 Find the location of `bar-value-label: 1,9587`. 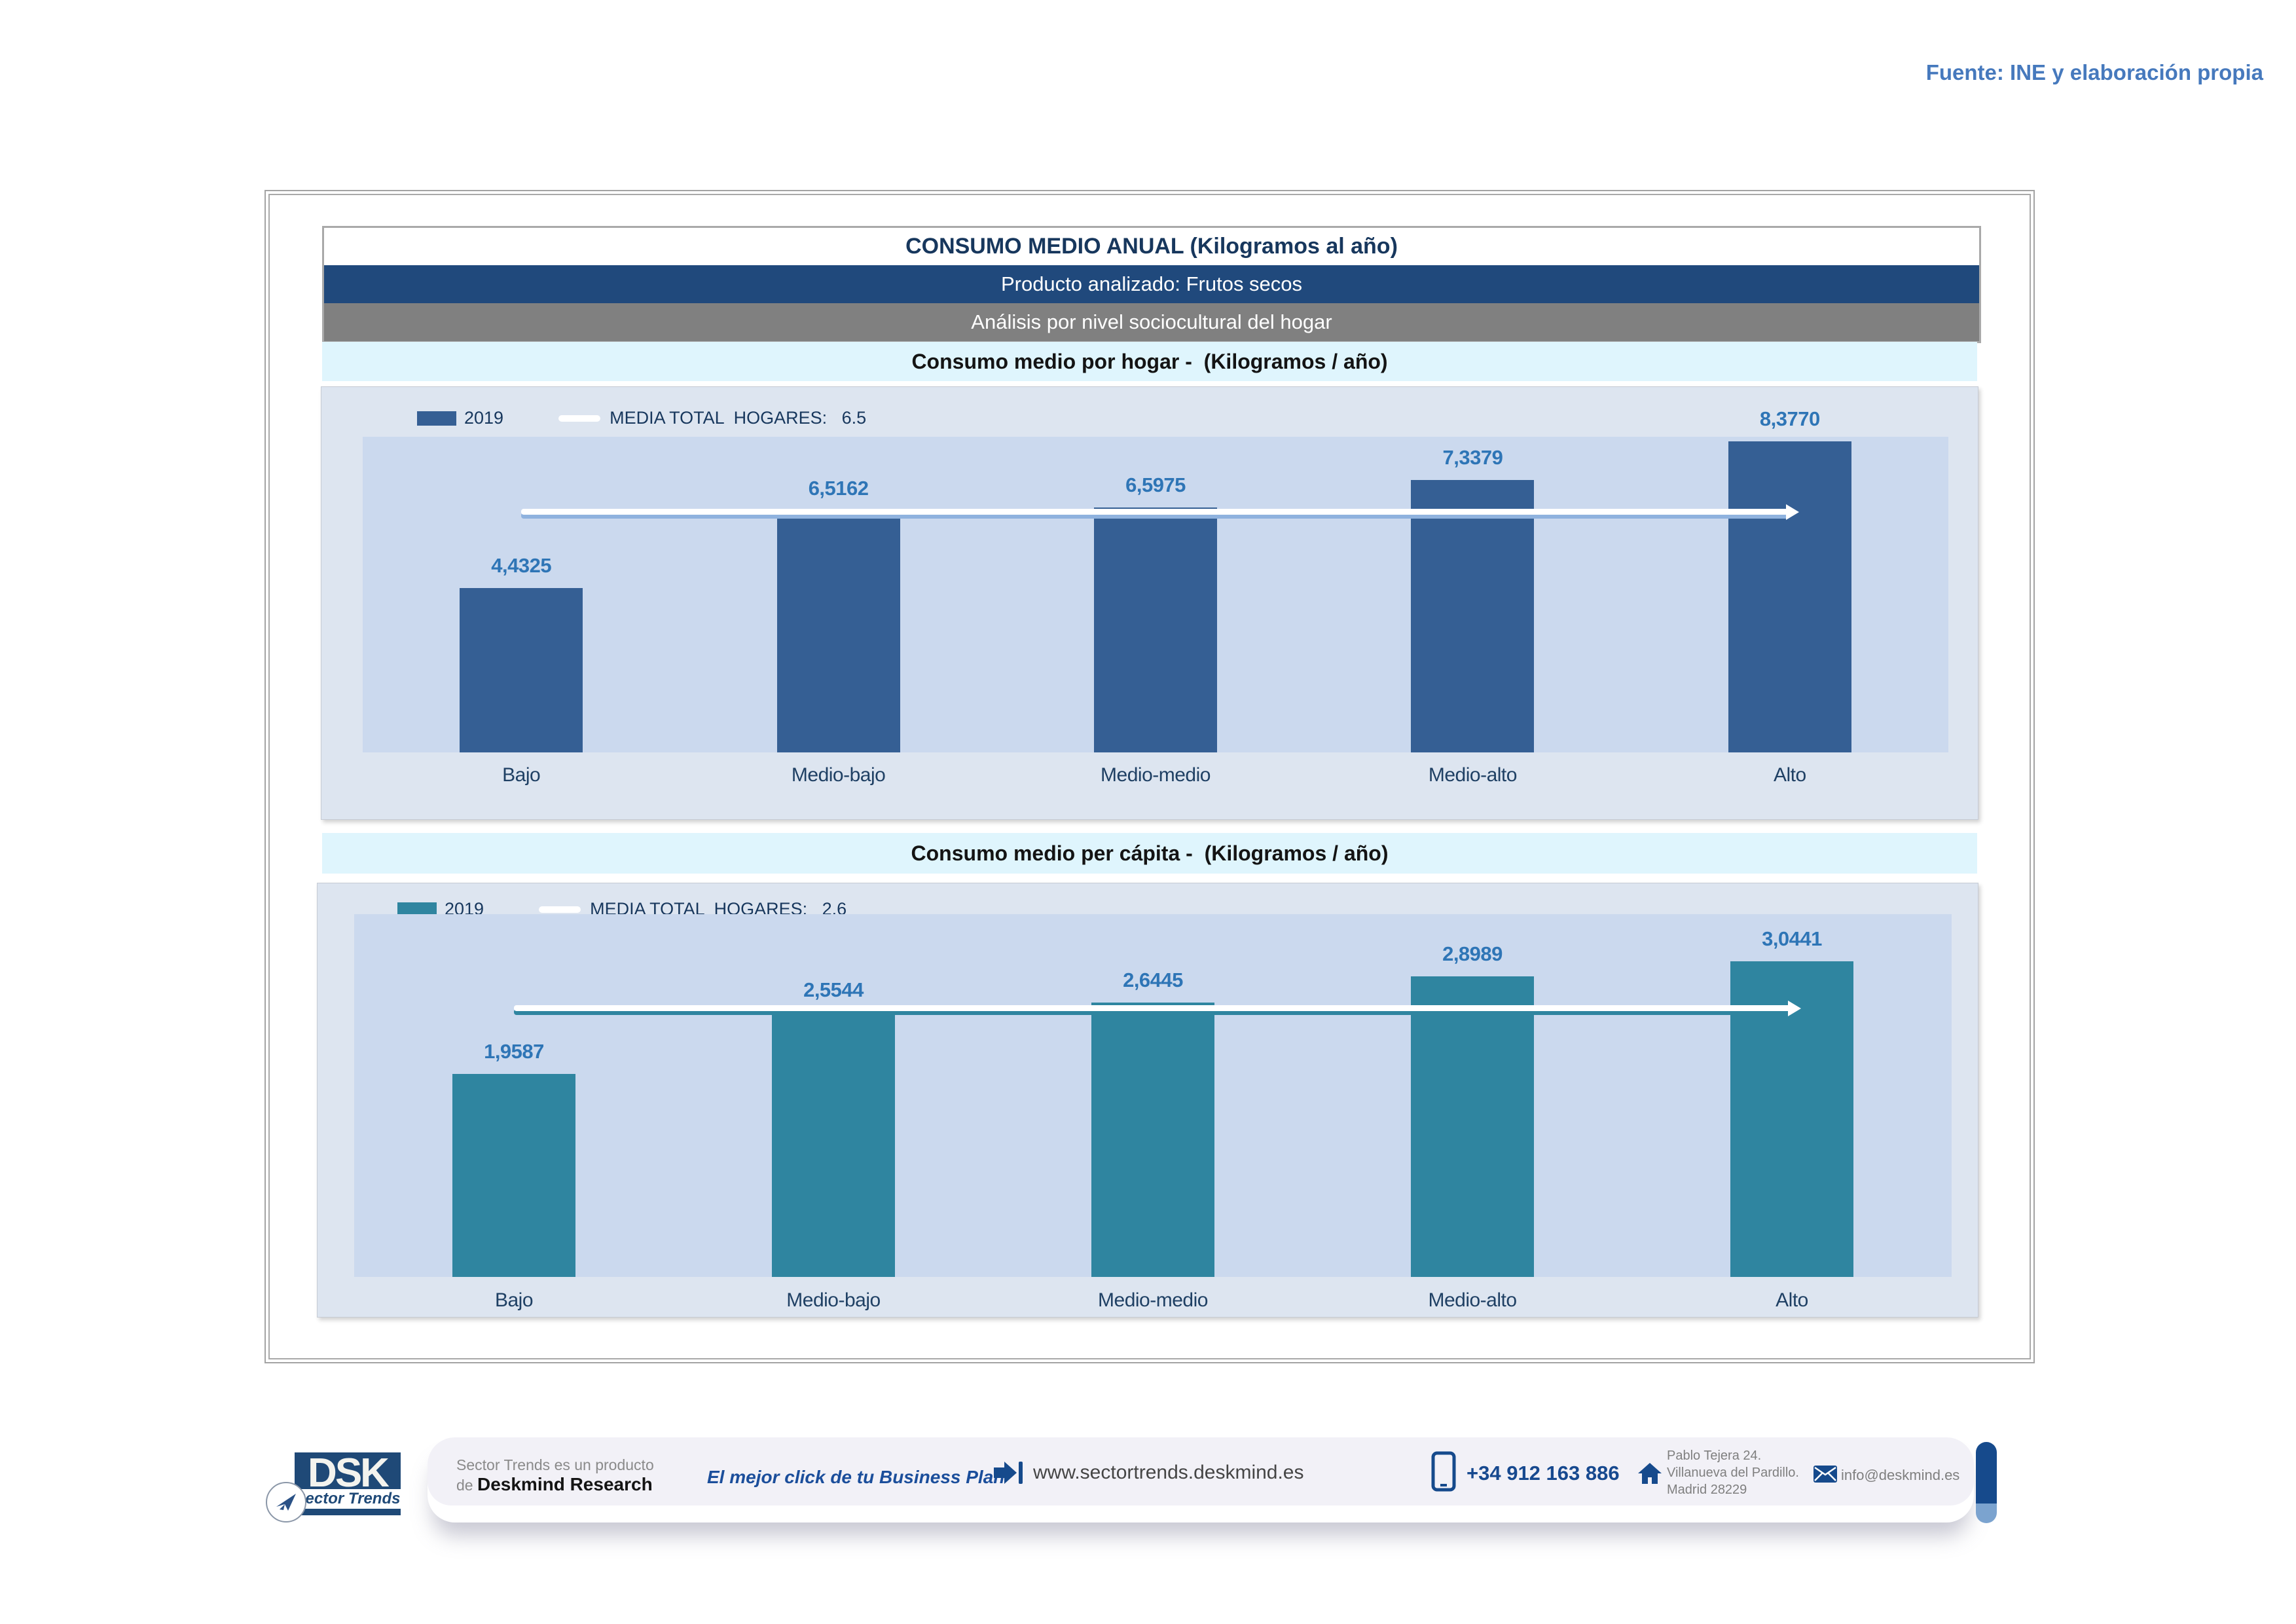

bar-value-label: 1,9587 is located at coordinates (514, 1051).